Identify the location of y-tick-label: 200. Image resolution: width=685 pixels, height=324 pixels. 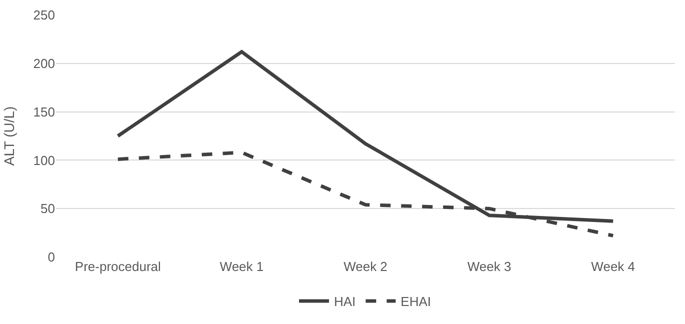
(44, 63).